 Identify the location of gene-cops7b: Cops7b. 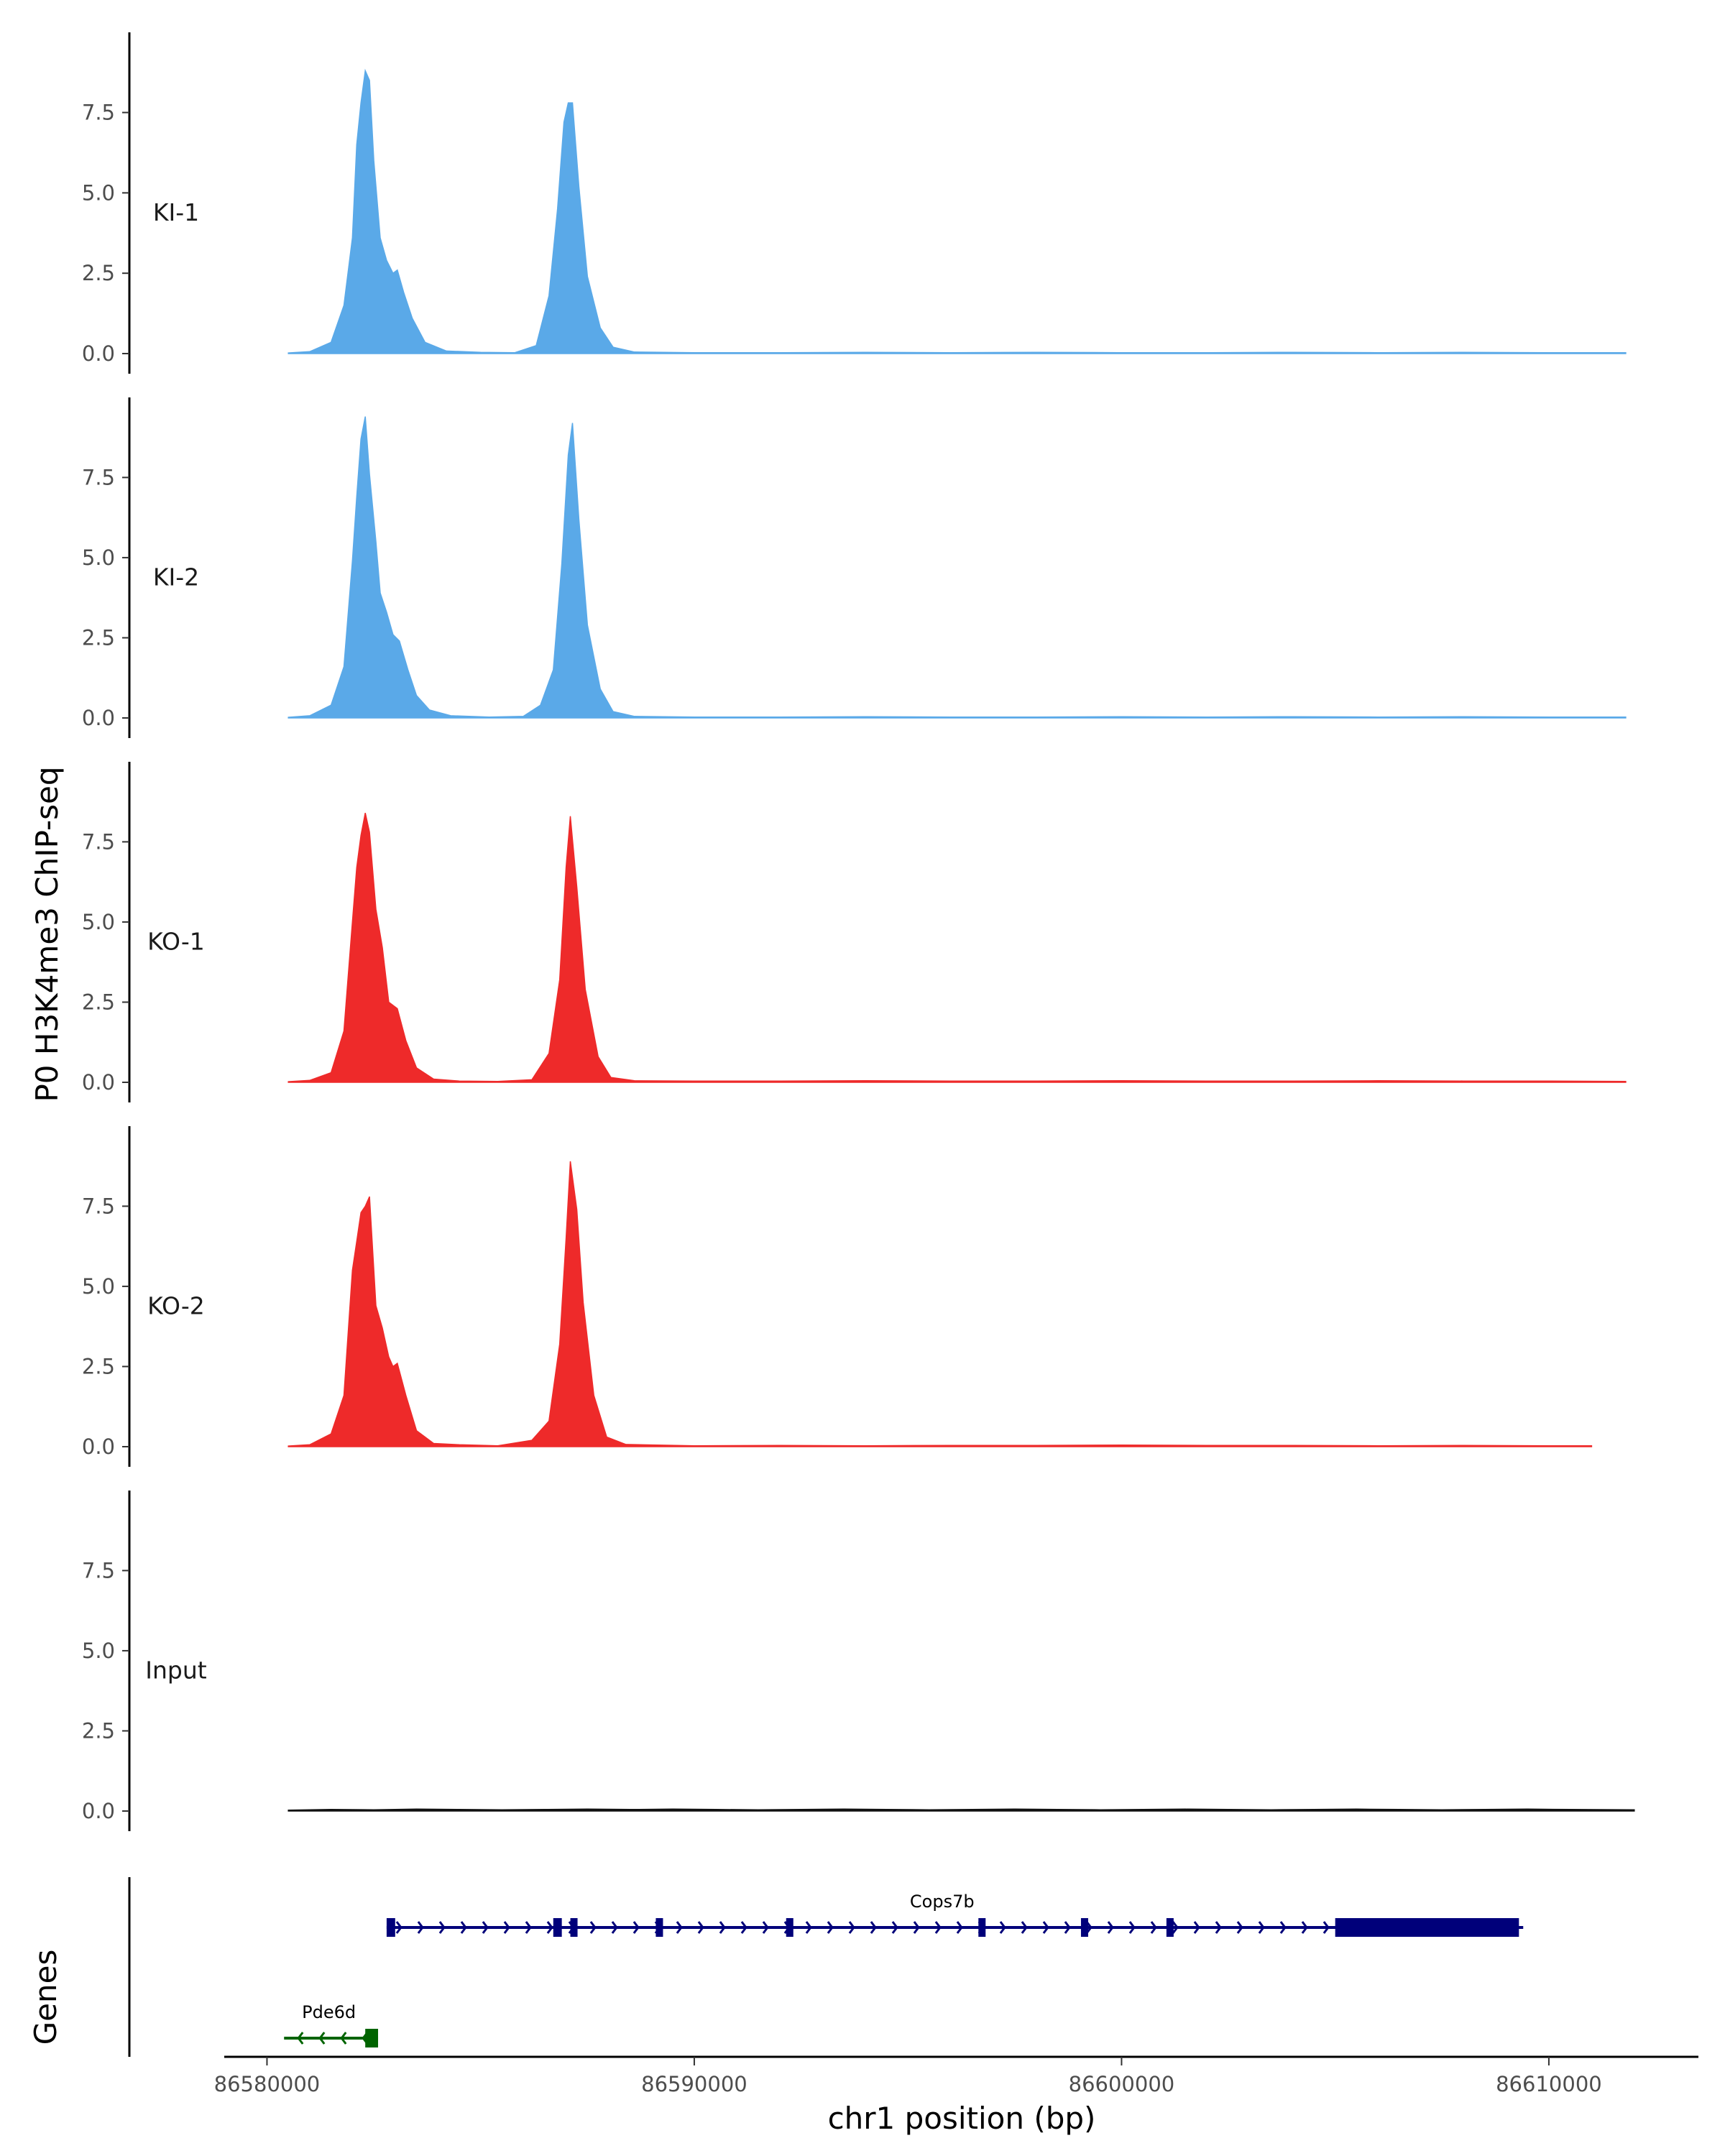
(955, 1914).